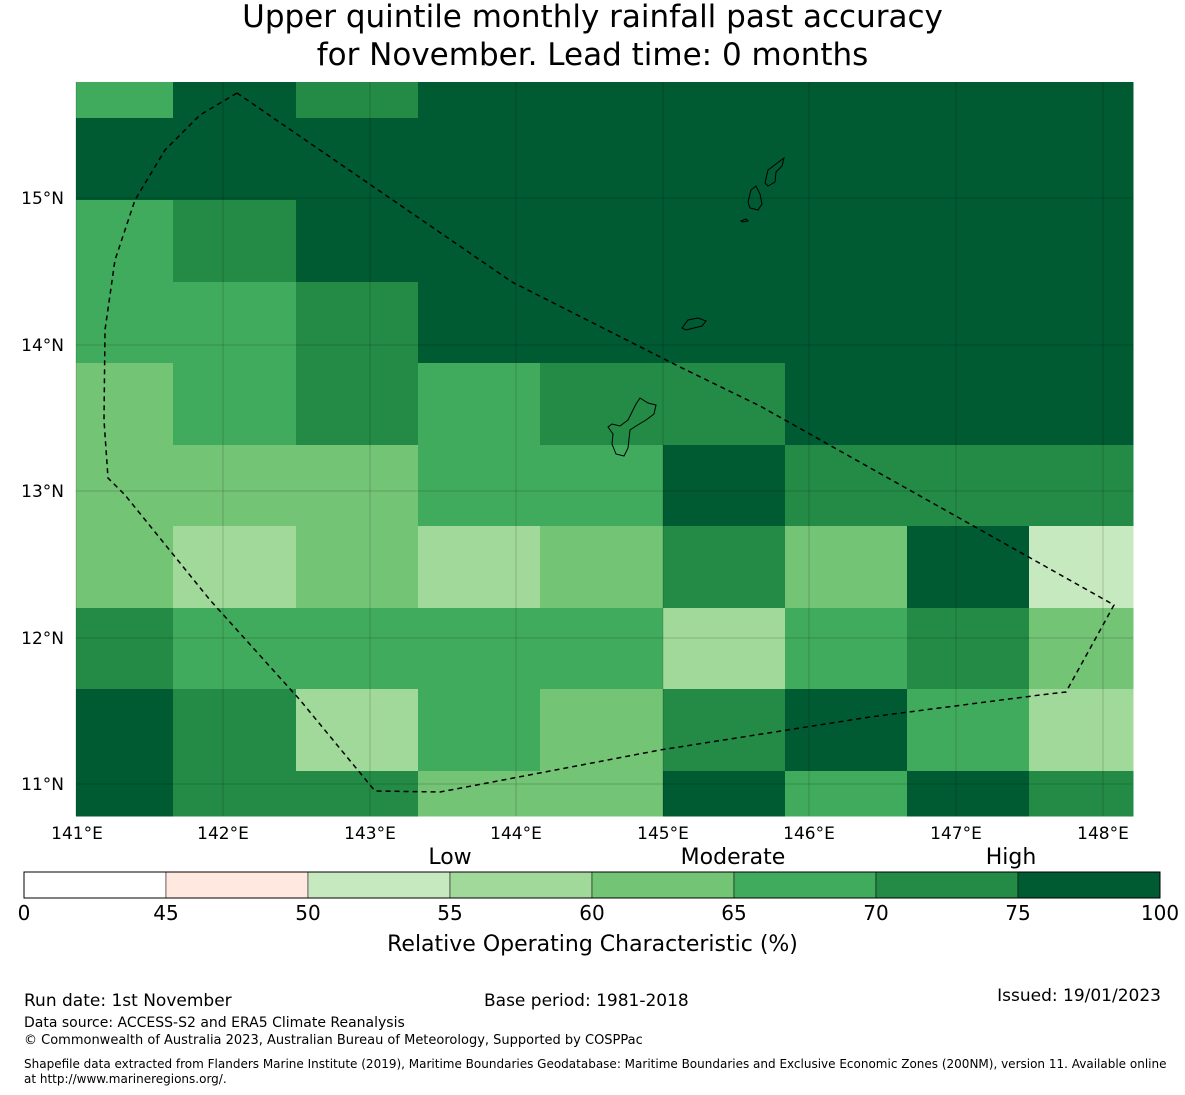 This screenshot has width=1185, height=1095. Describe the element at coordinates (1017, 913) in the screenshot. I see `cbar-tick-75: 75` at that location.